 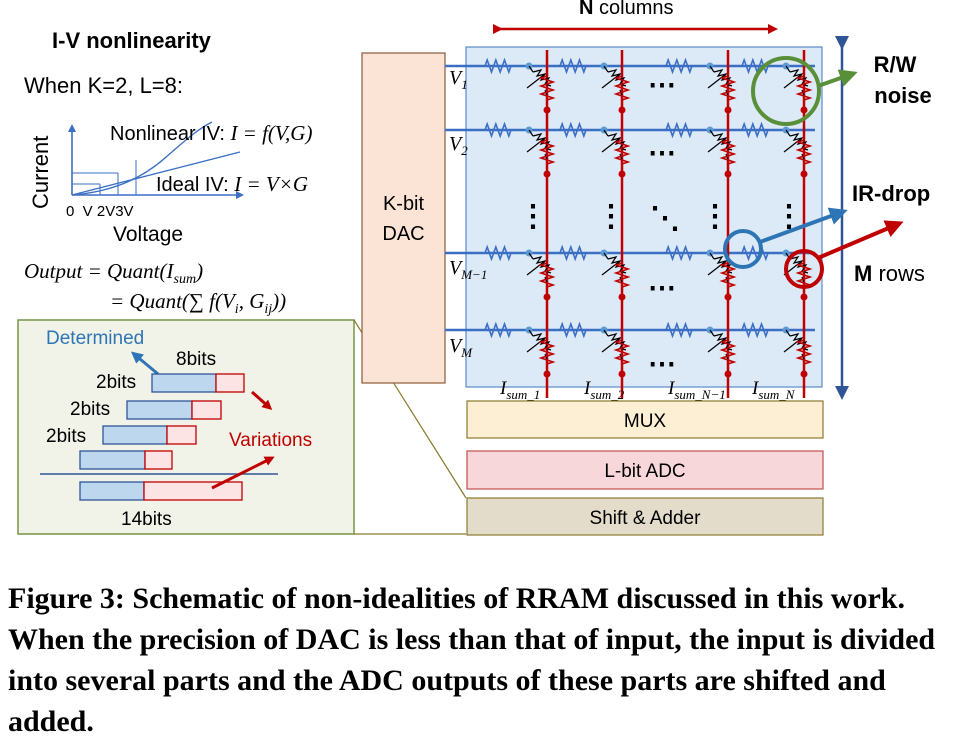 I want to click on bar2-determined, so click(x=159, y=410).